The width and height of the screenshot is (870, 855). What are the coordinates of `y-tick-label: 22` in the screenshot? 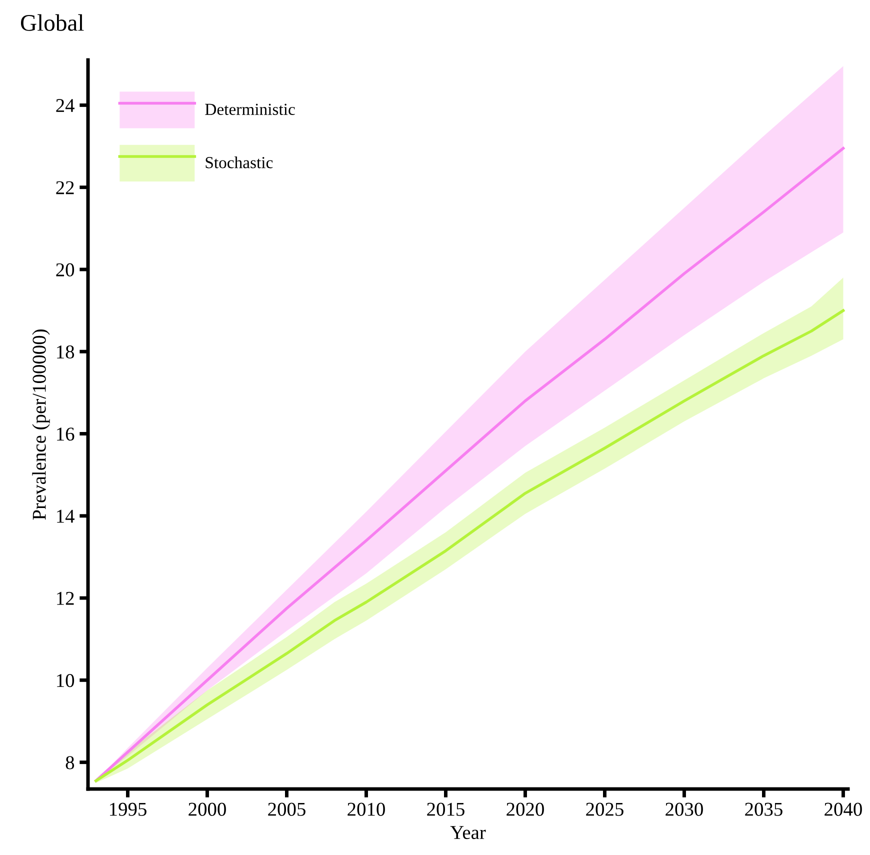 It's located at (65, 187).